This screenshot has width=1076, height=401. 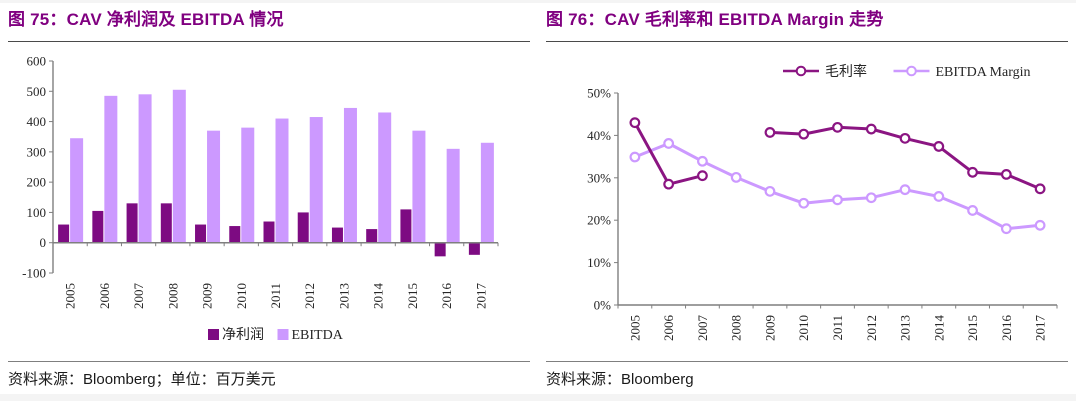 I want to click on svg-text: 100, so click(x=37, y=212).